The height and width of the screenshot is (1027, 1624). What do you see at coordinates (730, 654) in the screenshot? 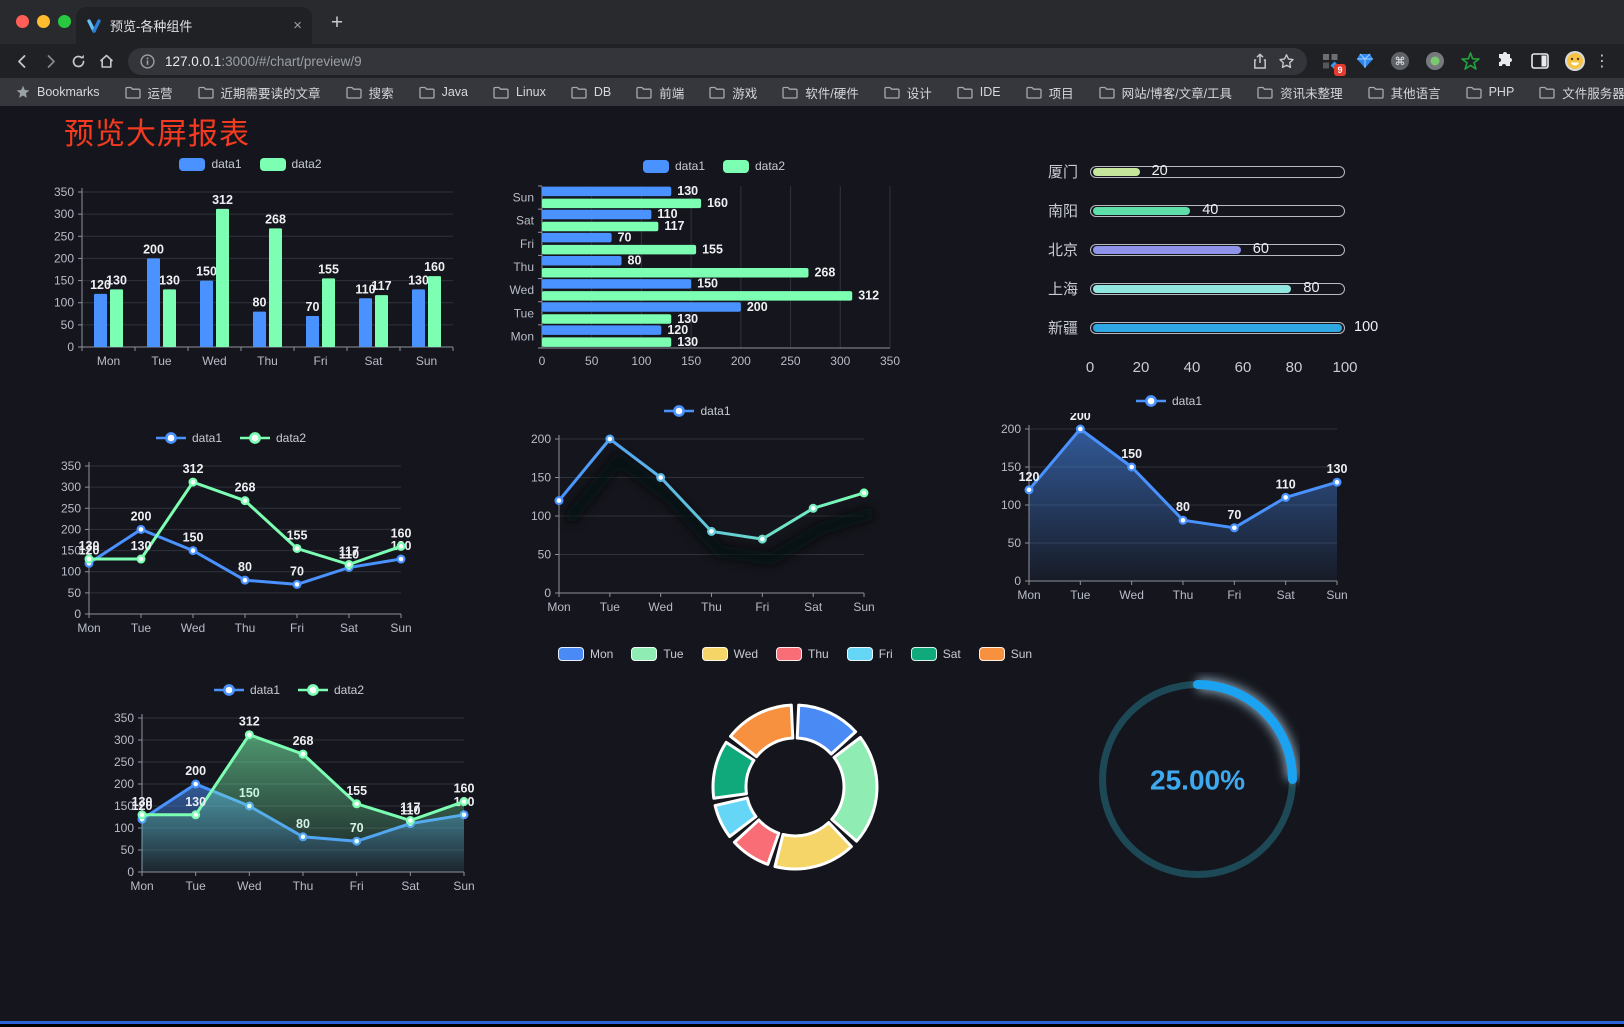
I see `legend-item: Wed` at bounding box center [730, 654].